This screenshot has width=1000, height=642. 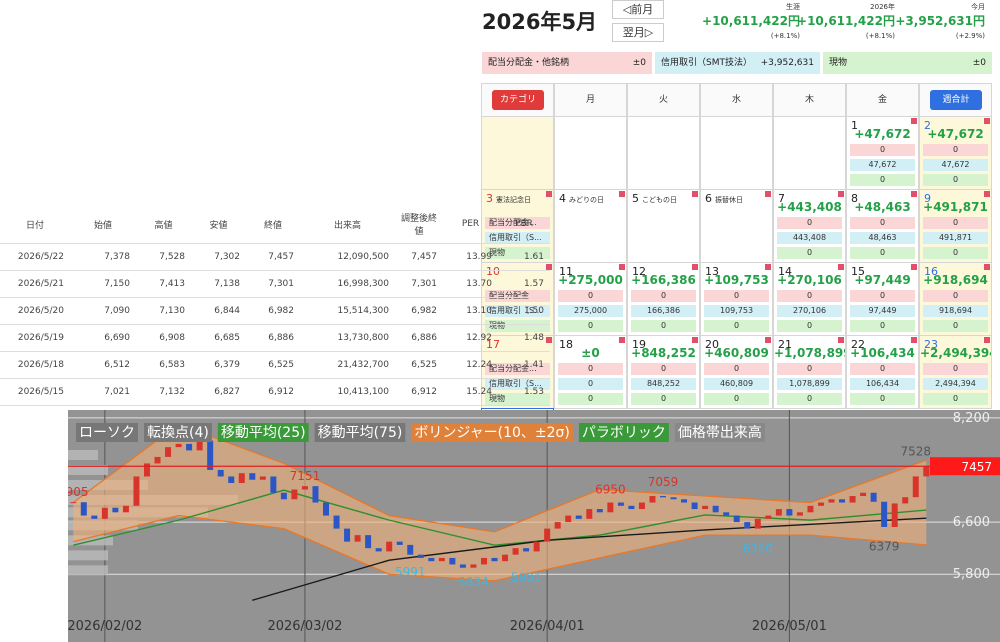 What do you see at coordinates (809, 100) in the screenshot?
I see `weekday: 木` at bounding box center [809, 100].